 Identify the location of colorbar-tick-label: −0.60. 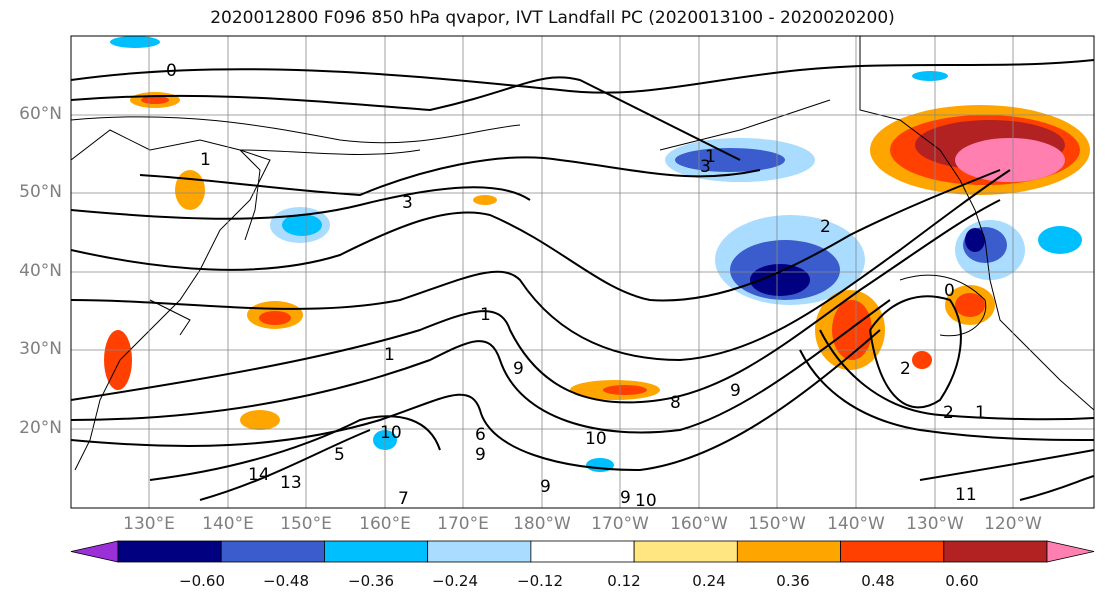
(202, 581).